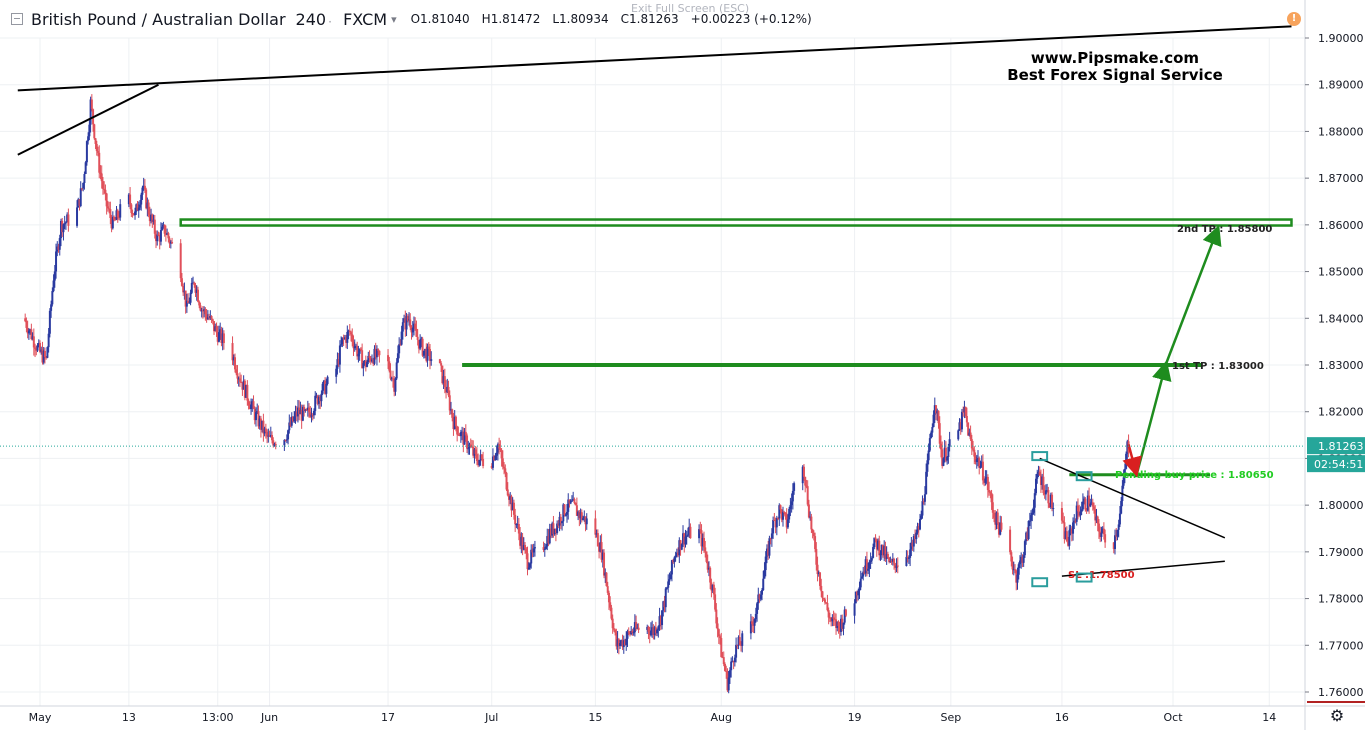 Image resolution: width=1365 pixels, height=730 pixels. I want to click on time-axis: May 13 13:00 Jun 17 Jul 15 Aug 19 Sep 16 Oct 14, so click(682, 714).